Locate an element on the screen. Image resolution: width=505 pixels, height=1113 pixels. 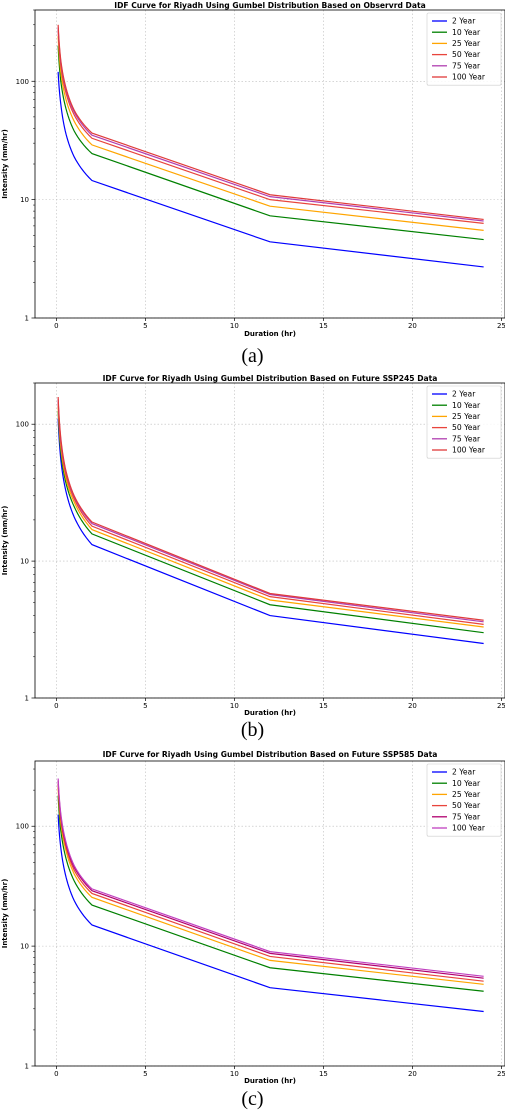
caption-a: (a) is located at coordinates (252, 356).